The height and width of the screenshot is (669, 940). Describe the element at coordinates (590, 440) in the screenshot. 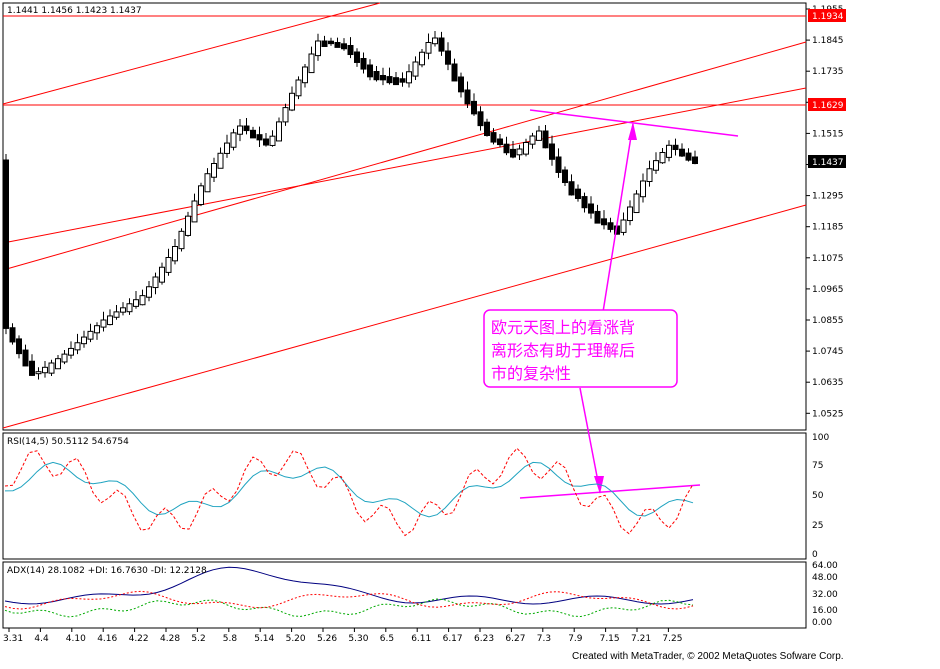

I see `annotation-arrow-down` at that location.